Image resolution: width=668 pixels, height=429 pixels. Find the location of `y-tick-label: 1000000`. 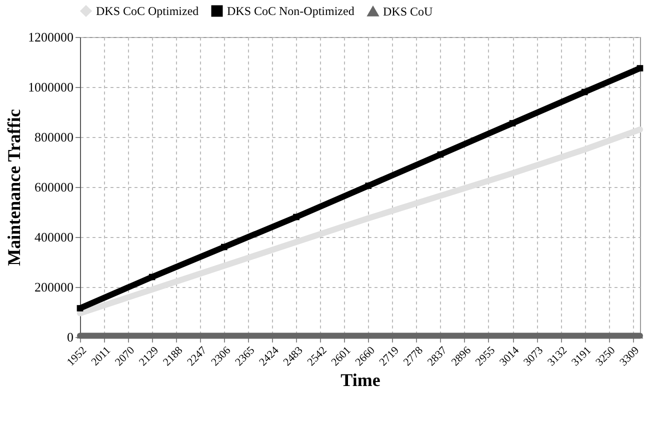

y-tick-label: 1000000 is located at coordinates (51, 87).